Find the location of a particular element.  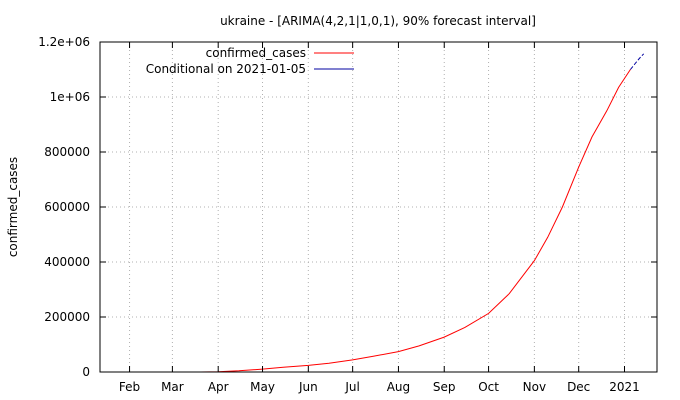

x-tick-label: Nov is located at coordinates (534, 387).